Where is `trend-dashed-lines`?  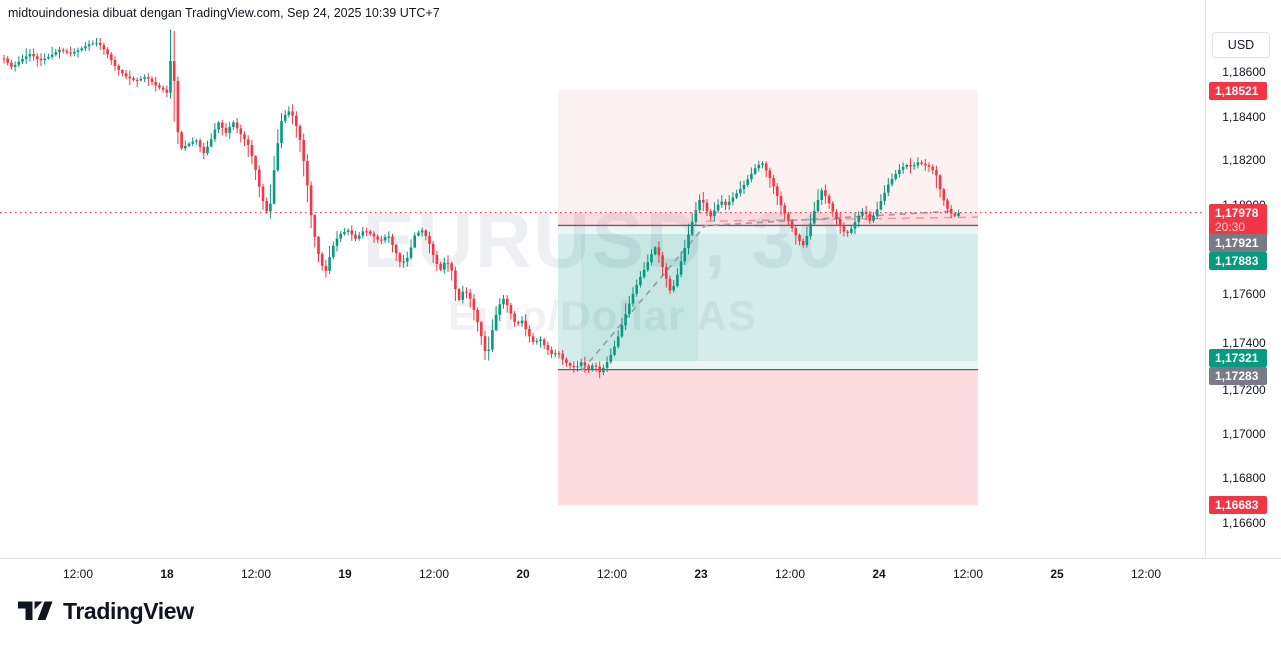
trend-dashed-lines is located at coordinates (780, 290).